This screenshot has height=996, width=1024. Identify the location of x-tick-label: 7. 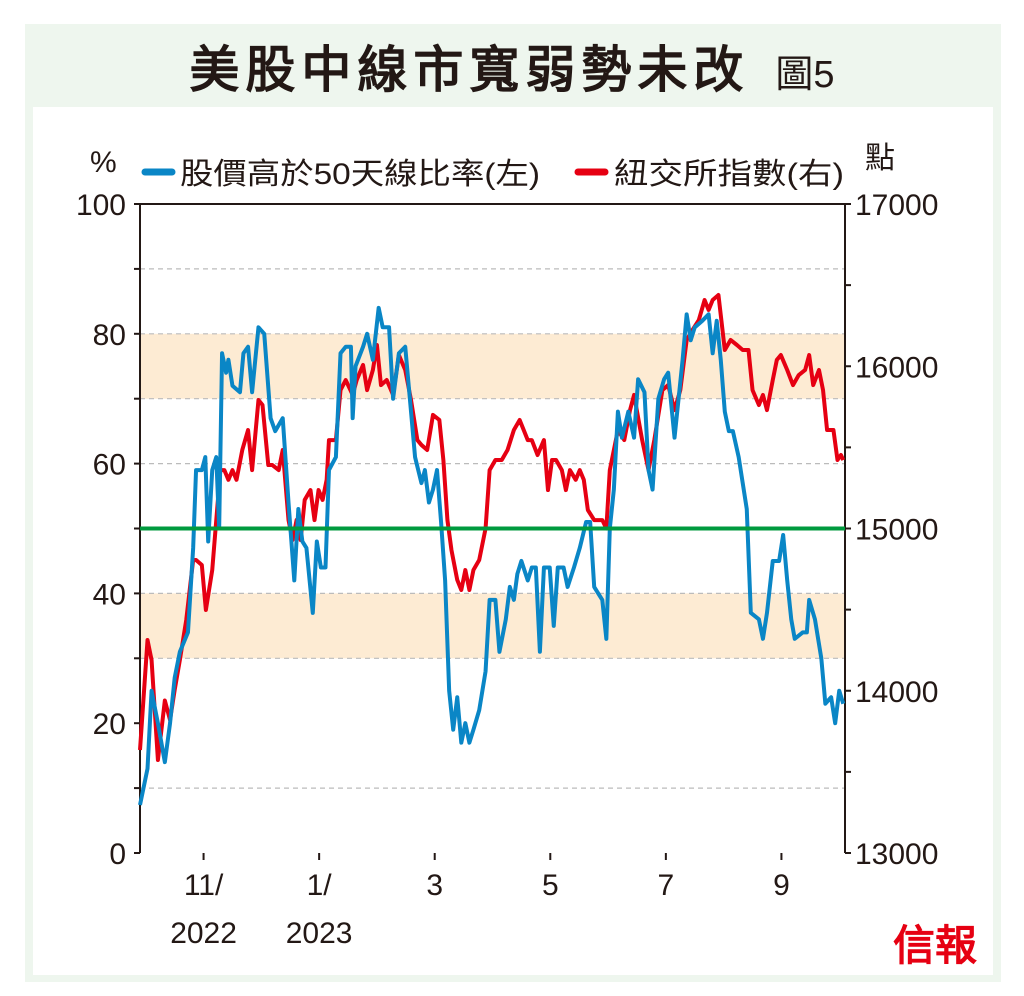
(666, 885).